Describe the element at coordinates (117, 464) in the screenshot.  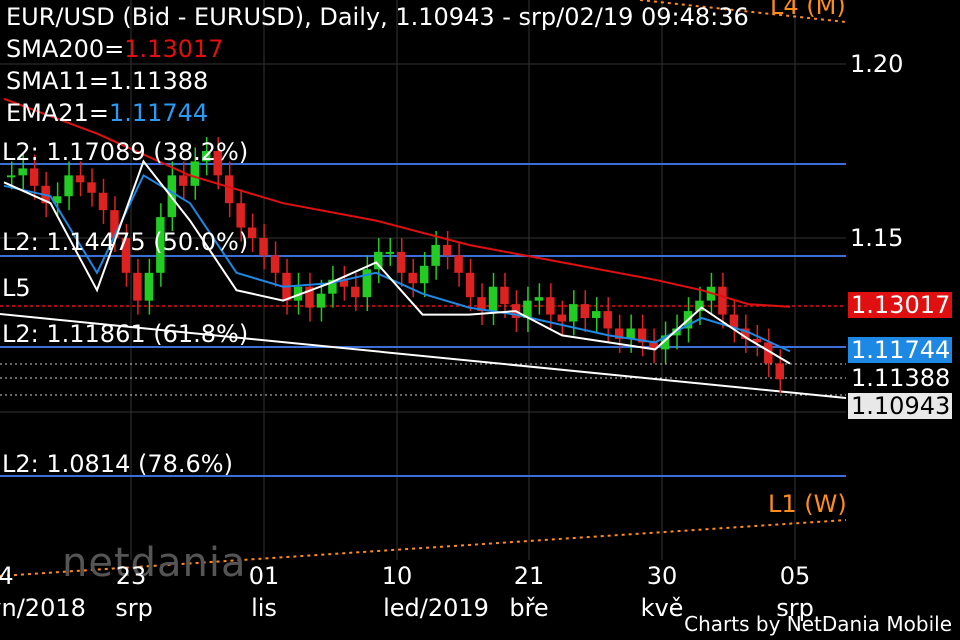
I see `fib-level-label: L2: 1.0814 (78.6%)` at that location.